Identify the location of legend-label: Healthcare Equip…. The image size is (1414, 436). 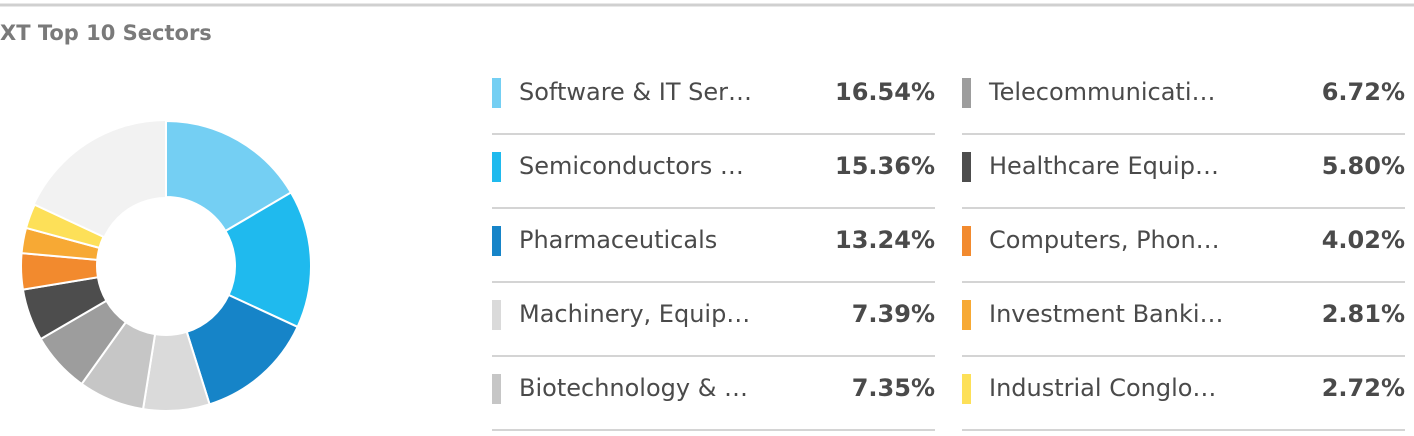
(1104, 166).